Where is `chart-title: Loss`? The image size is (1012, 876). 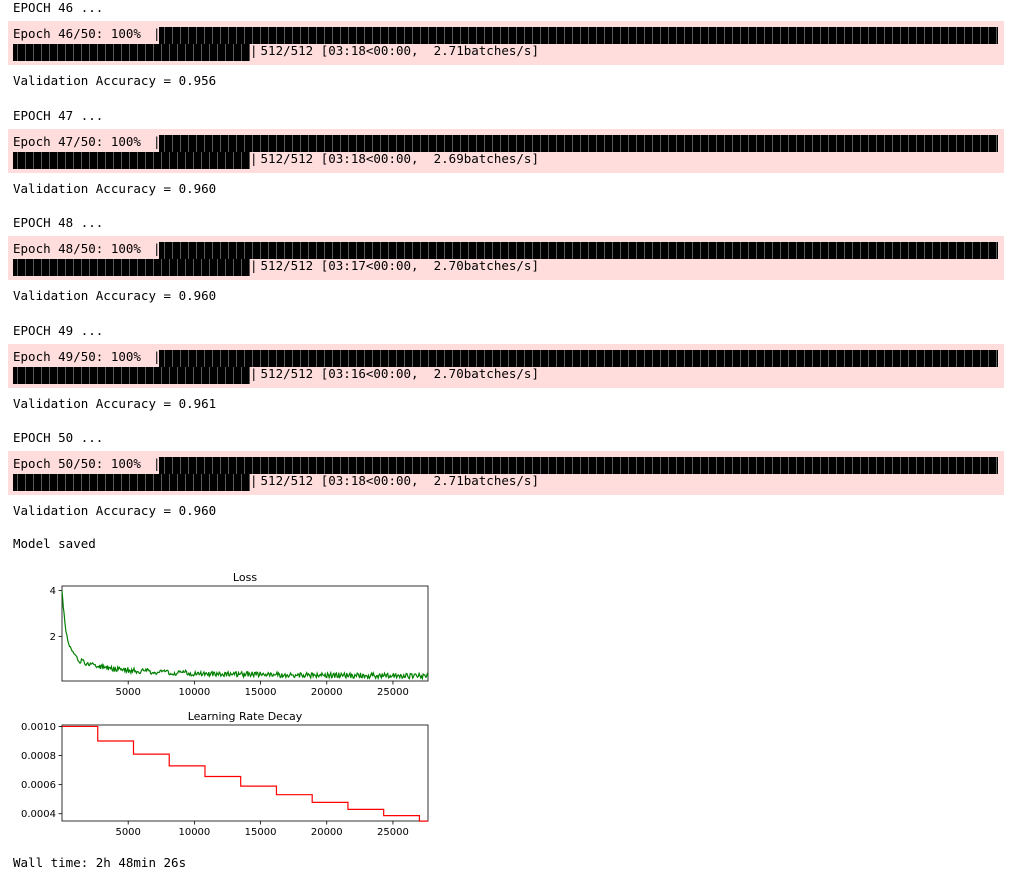
chart-title: Loss is located at coordinates (245, 577).